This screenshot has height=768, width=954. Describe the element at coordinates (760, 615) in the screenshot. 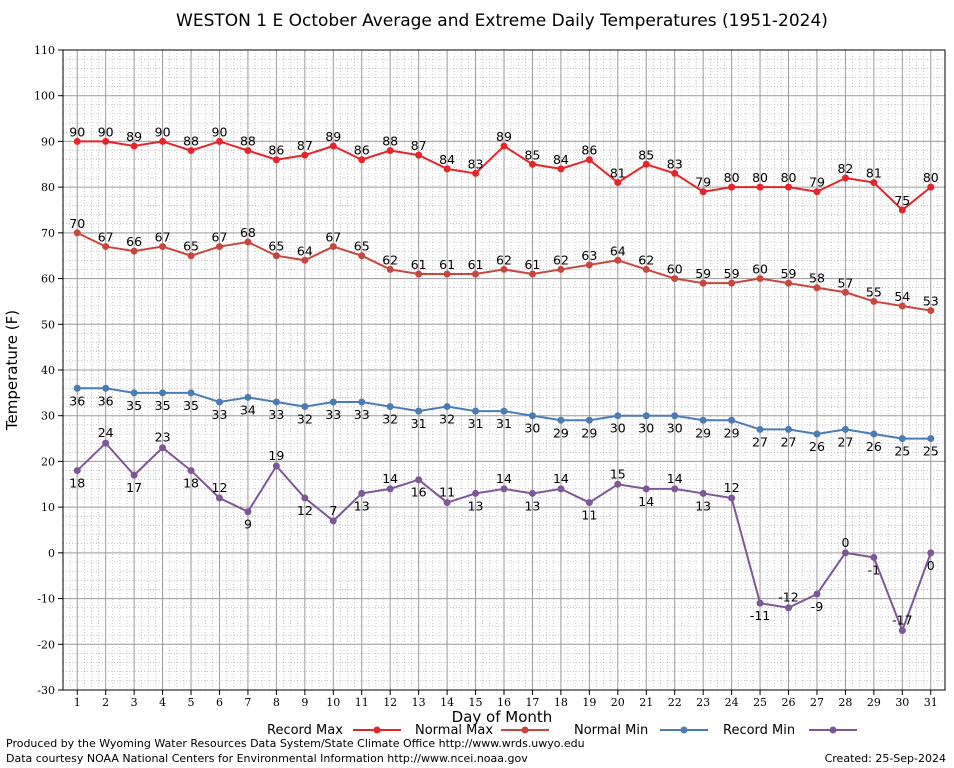

I see `record-min-data-label: -11` at that location.